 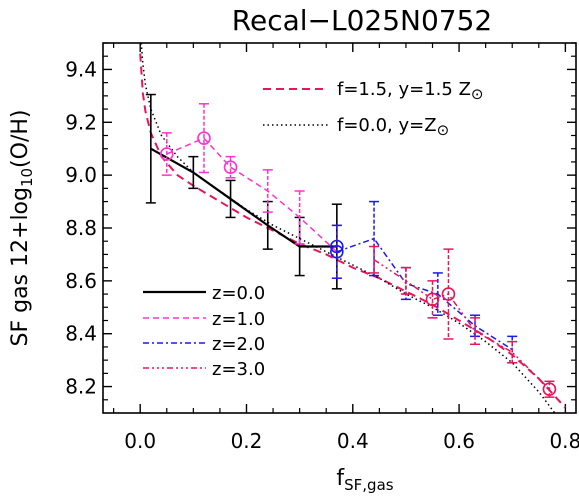 What do you see at coordinates (27, 177) in the screenshot?
I see `y-axis-title-sub: 10` at bounding box center [27, 177].